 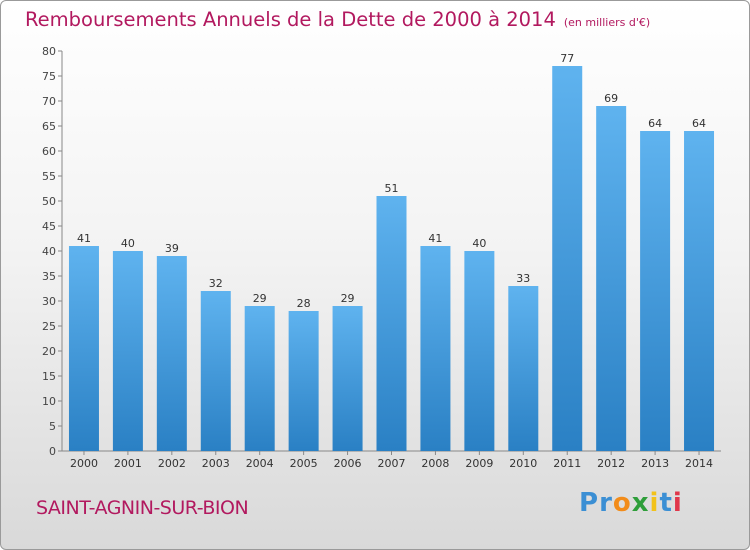 I want to click on x-tick-label: 2000, so click(x=84, y=463).